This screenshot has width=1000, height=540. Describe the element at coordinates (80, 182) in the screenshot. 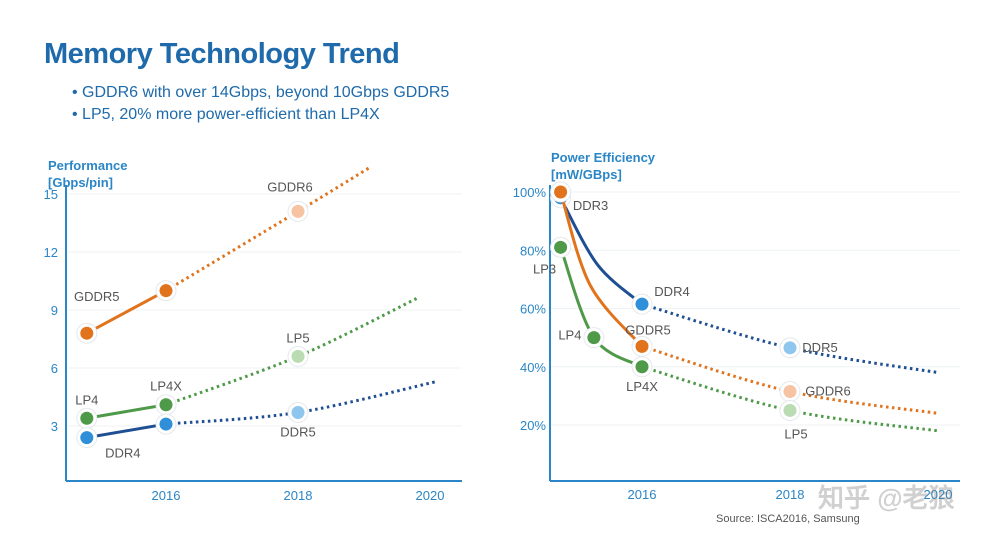

I see `y-axis-title: [Gbps/pin]` at that location.